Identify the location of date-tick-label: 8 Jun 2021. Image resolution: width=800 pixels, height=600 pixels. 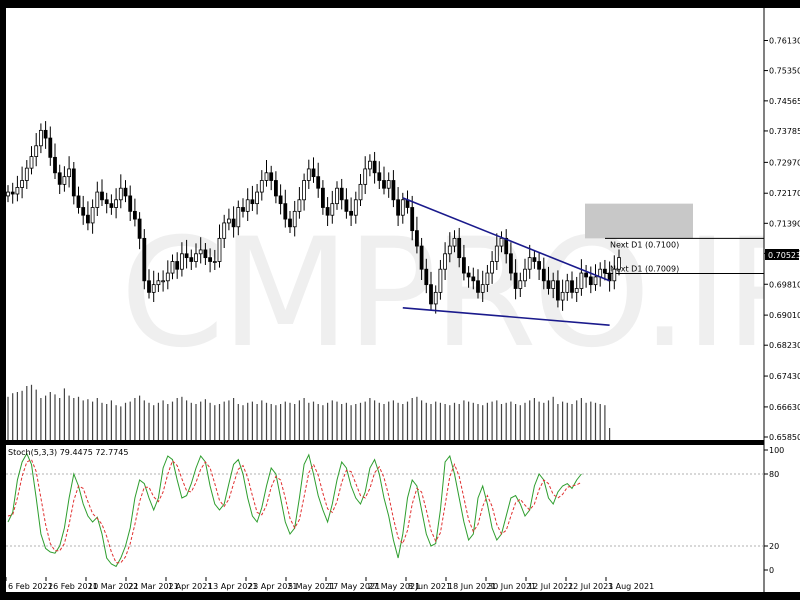
(429, 586).